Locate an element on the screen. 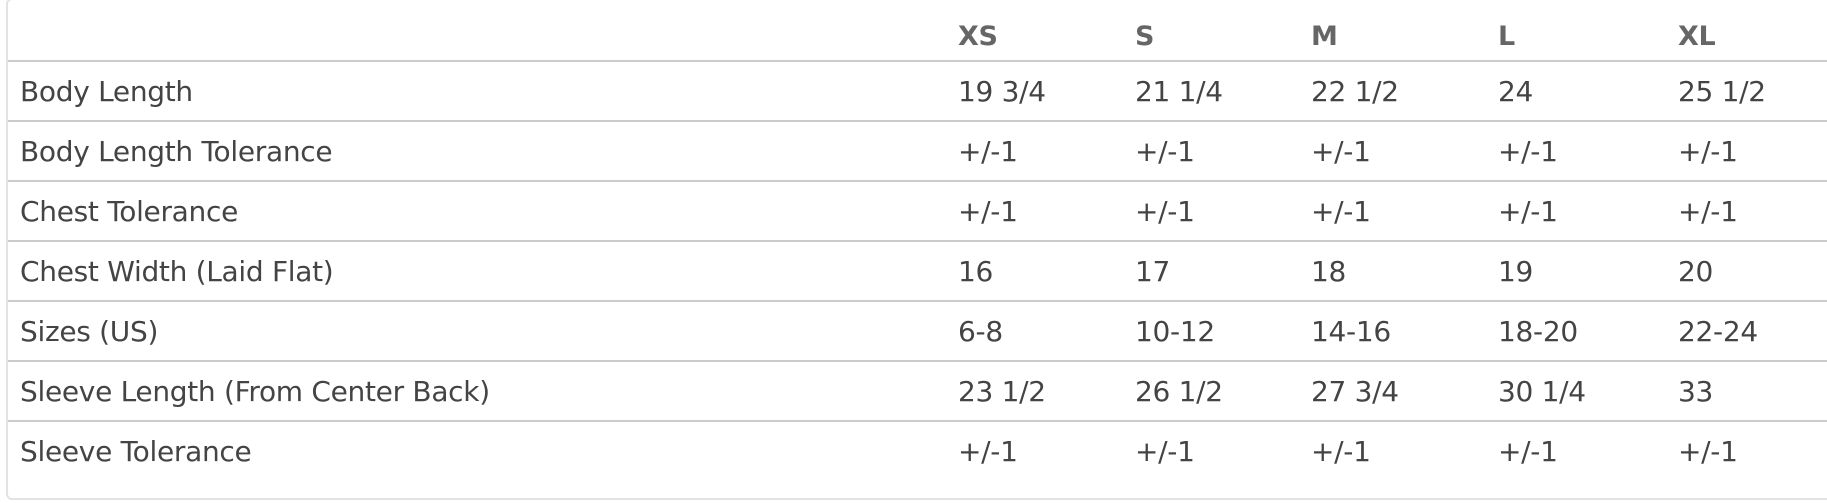  table-row: Chest Width (Laid Flat) 16 17 18 19 20 is located at coordinates (917, 271).